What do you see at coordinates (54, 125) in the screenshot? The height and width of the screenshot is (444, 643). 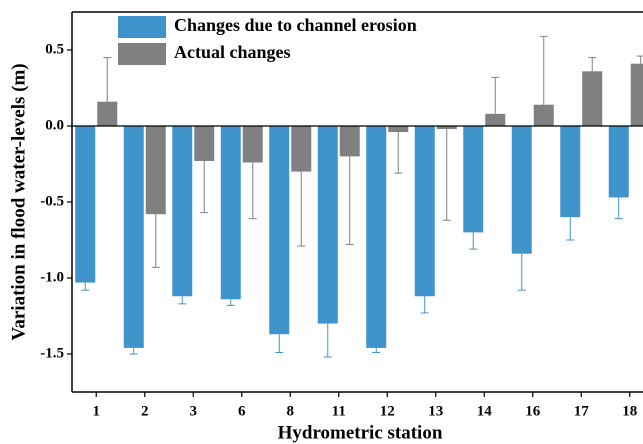 I see `y-tick-label: 0.0` at bounding box center [54, 125].